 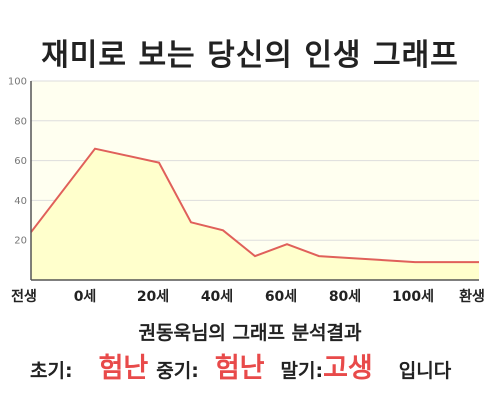 I want to click on x-tick-label: 60세, so click(x=281, y=297).